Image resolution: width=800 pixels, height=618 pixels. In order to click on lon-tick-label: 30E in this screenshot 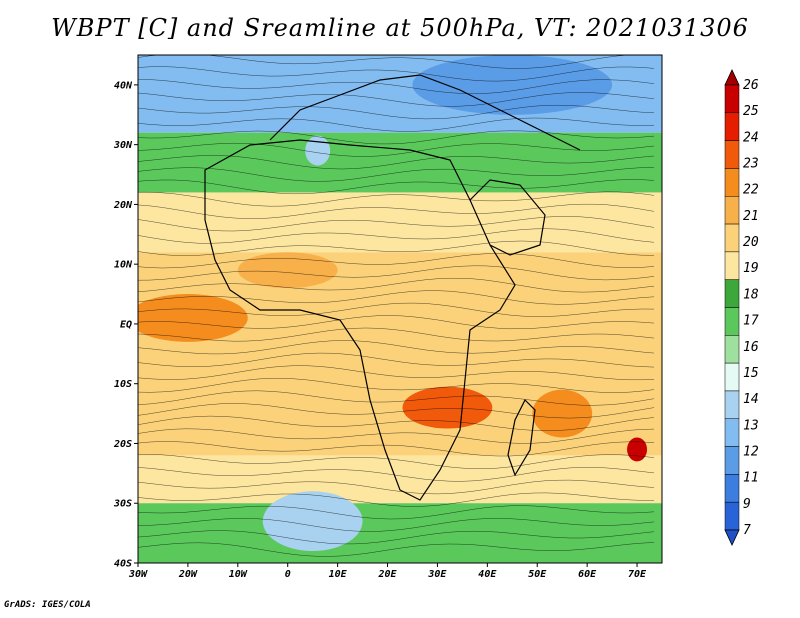, I will do `click(437, 574)`.